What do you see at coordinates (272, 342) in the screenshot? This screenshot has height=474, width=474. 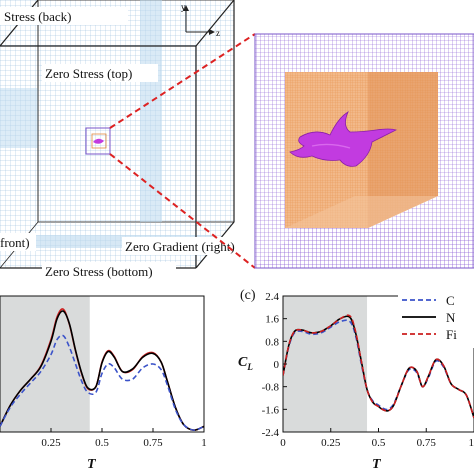 I see `plot-c-ytick-label: 0.8` at bounding box center [272, 342].